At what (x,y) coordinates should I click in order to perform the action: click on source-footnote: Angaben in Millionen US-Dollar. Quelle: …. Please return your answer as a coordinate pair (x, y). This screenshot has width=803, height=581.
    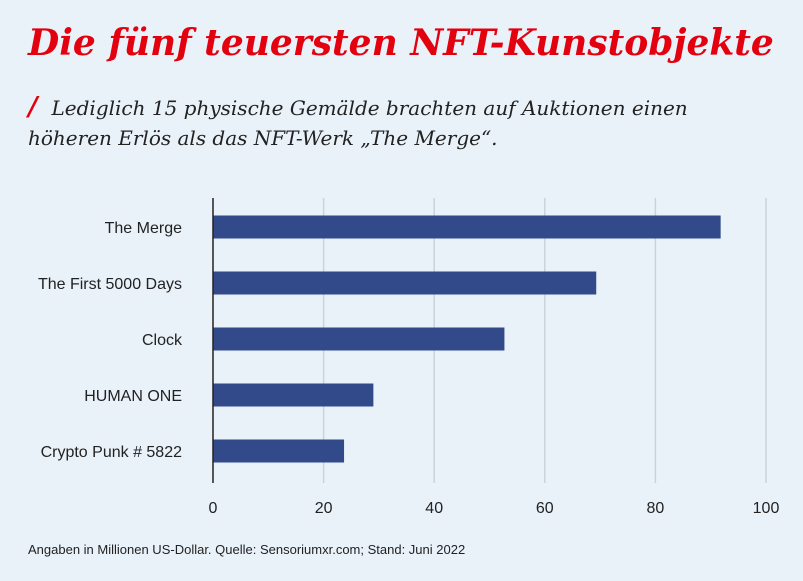
    Looking at the image, I should click on (247, 549).